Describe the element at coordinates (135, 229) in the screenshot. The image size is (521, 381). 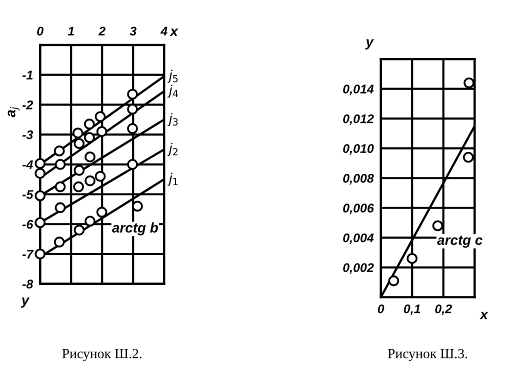
I see `annotation: arctg b` at that location.